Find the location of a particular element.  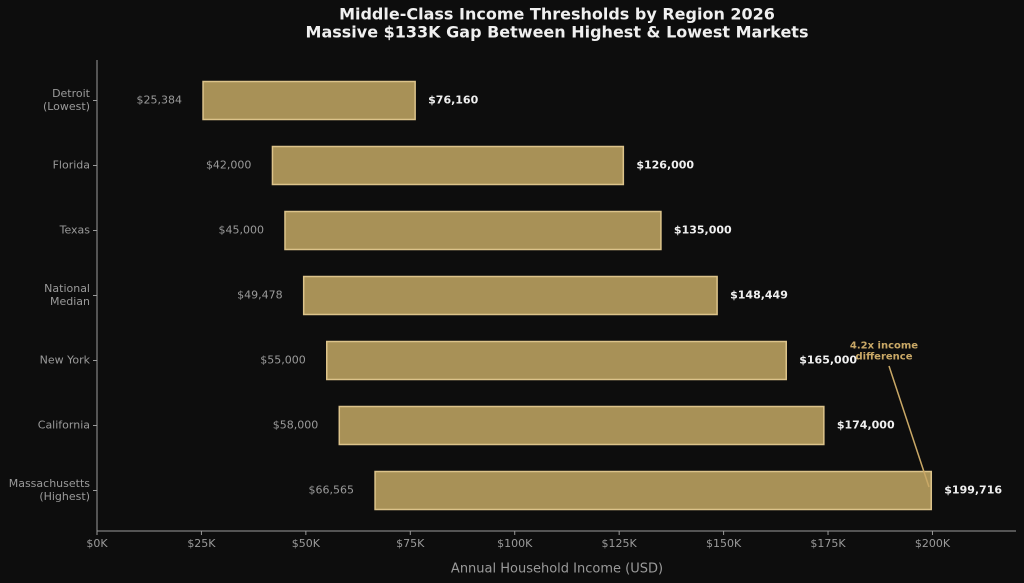

y-tick-label: Massachusetts (Highest) is located at coordinates (50, 490).